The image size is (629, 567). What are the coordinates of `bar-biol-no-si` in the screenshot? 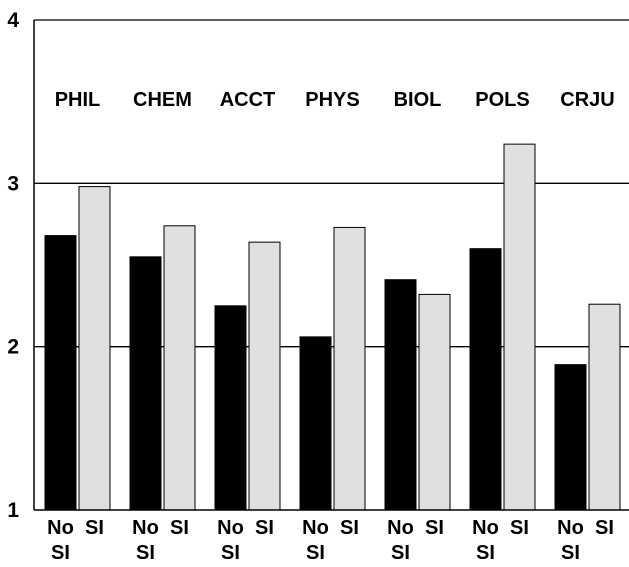 It's located at (400, 395).